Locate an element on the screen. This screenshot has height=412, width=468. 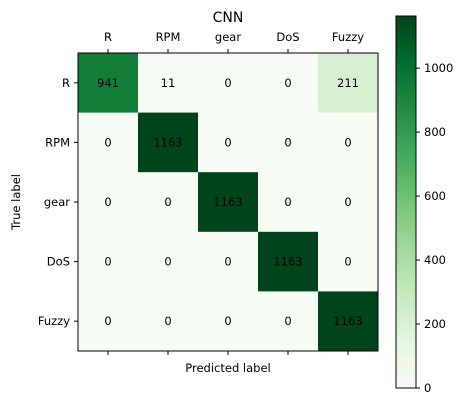
colorbar-tick-label: 400 is located at coordinates (435, 260).